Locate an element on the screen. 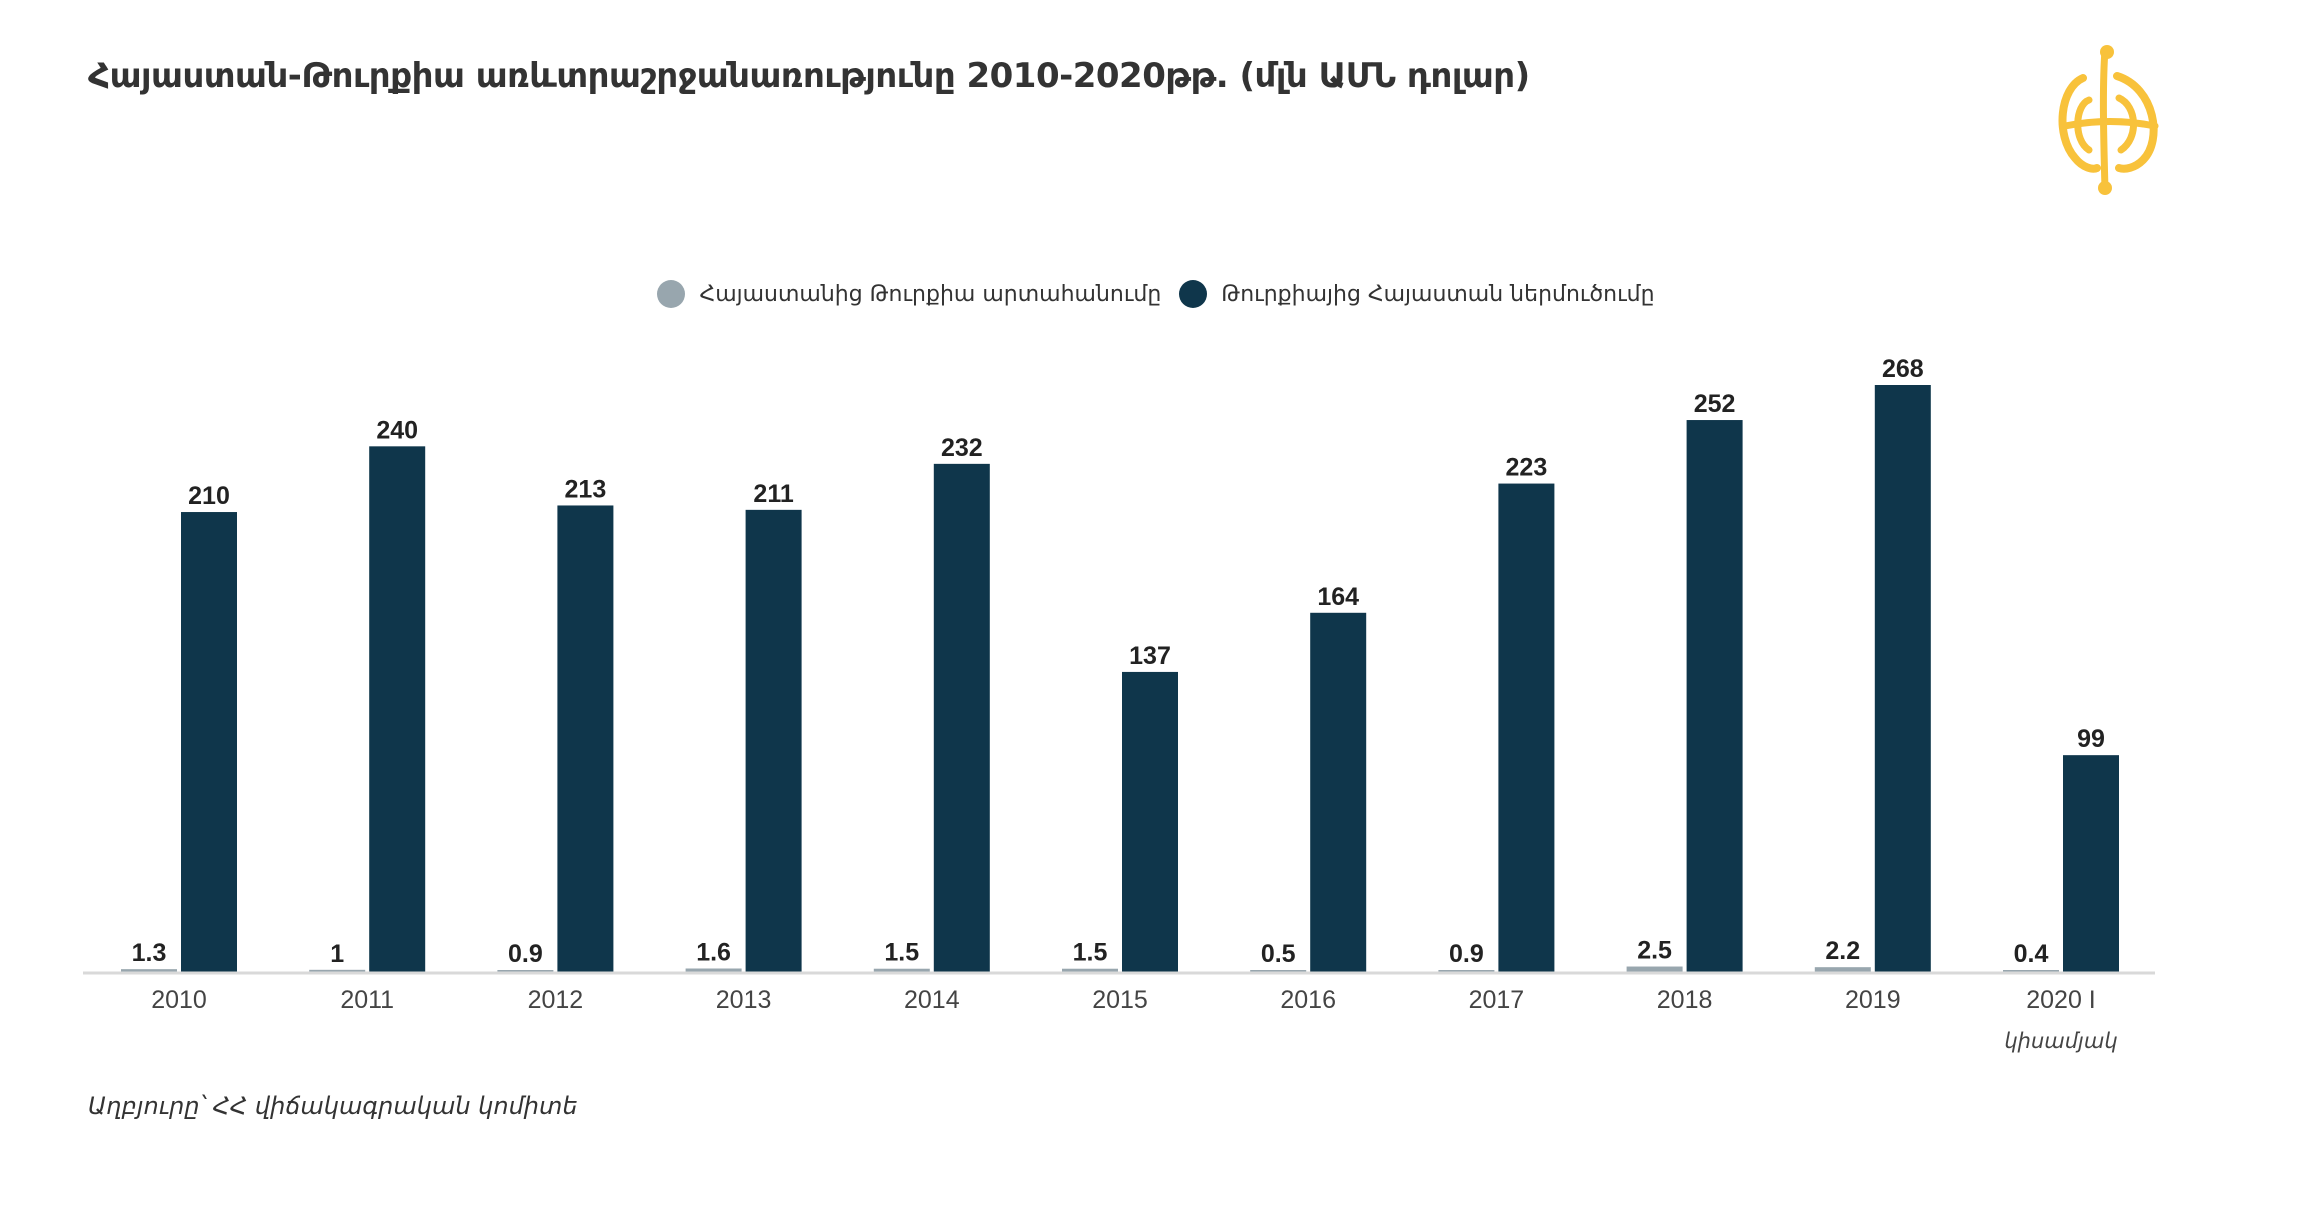 The image size is (2312, 1212). data-label: 240 is located at coordinates (397, 430).